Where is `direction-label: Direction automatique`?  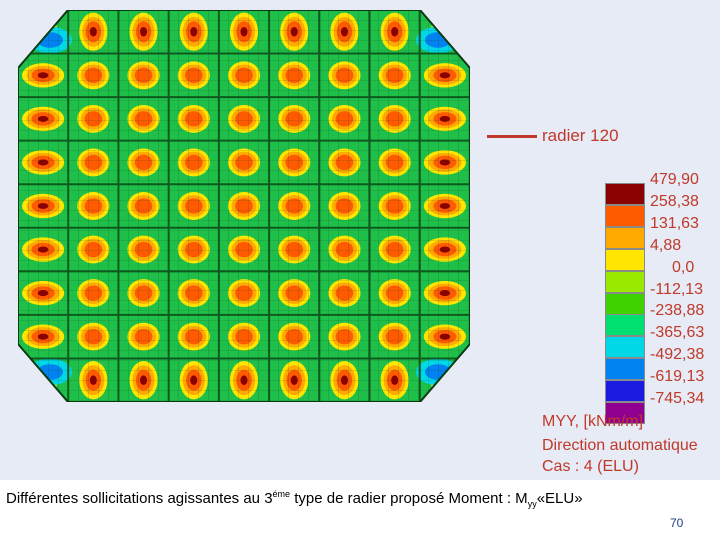
direction-label: Direction automatique is located at coordinates (620, 445).